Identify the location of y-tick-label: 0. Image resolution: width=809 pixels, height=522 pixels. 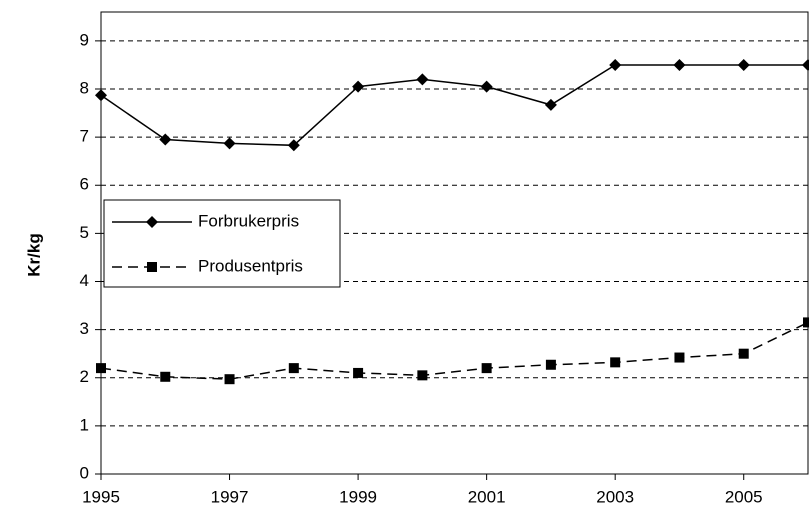
(84, 472).